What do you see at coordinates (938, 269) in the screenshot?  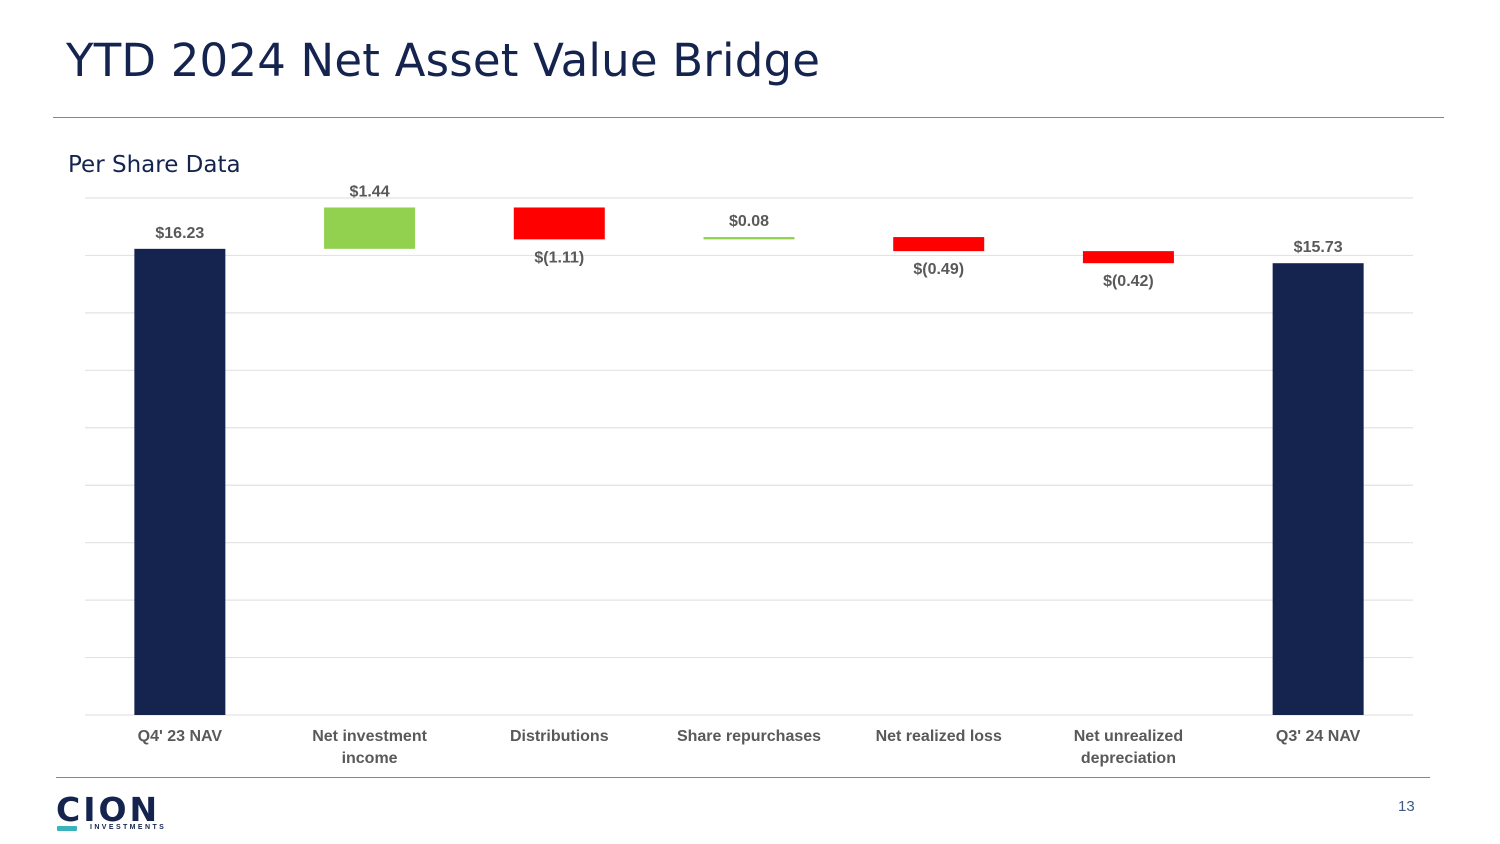 I see `data-label: $(0.49)` at bounding box center [938, 269].